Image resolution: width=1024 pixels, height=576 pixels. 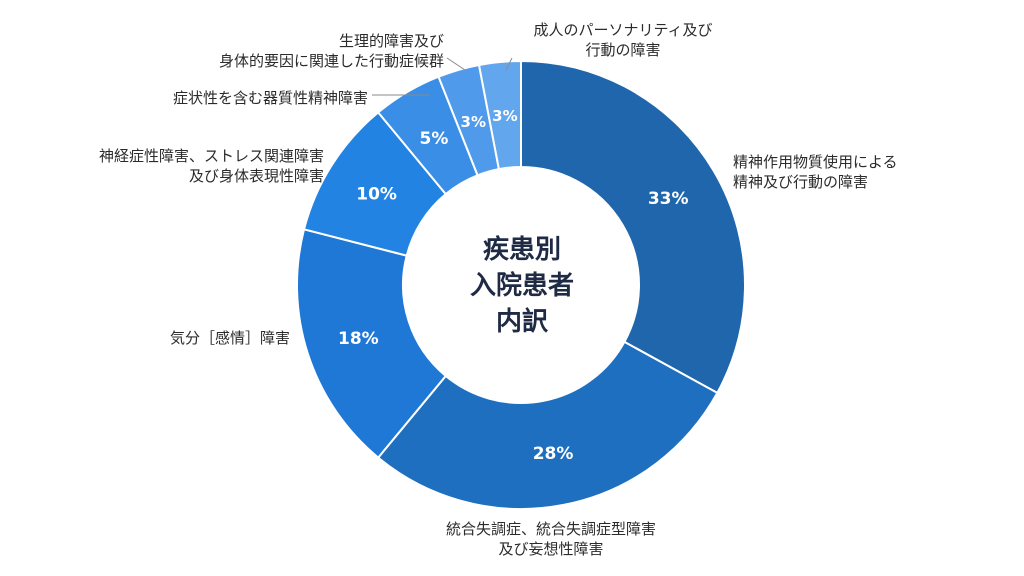 I want to click on slice-schizophrenia, so click(x=547, y=425).